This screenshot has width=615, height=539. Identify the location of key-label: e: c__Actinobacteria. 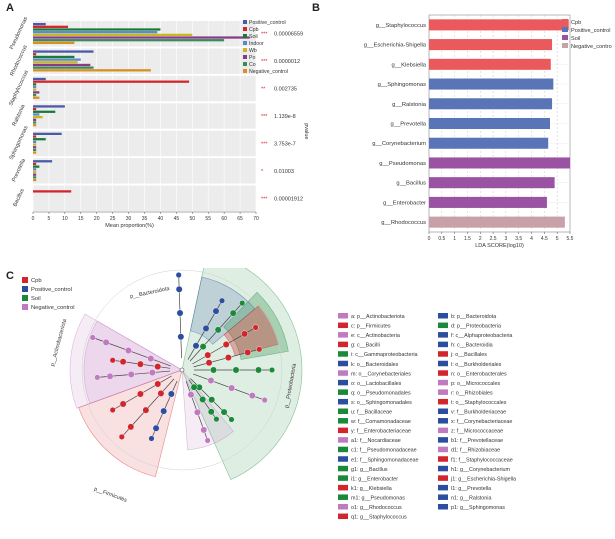
(375, 336).